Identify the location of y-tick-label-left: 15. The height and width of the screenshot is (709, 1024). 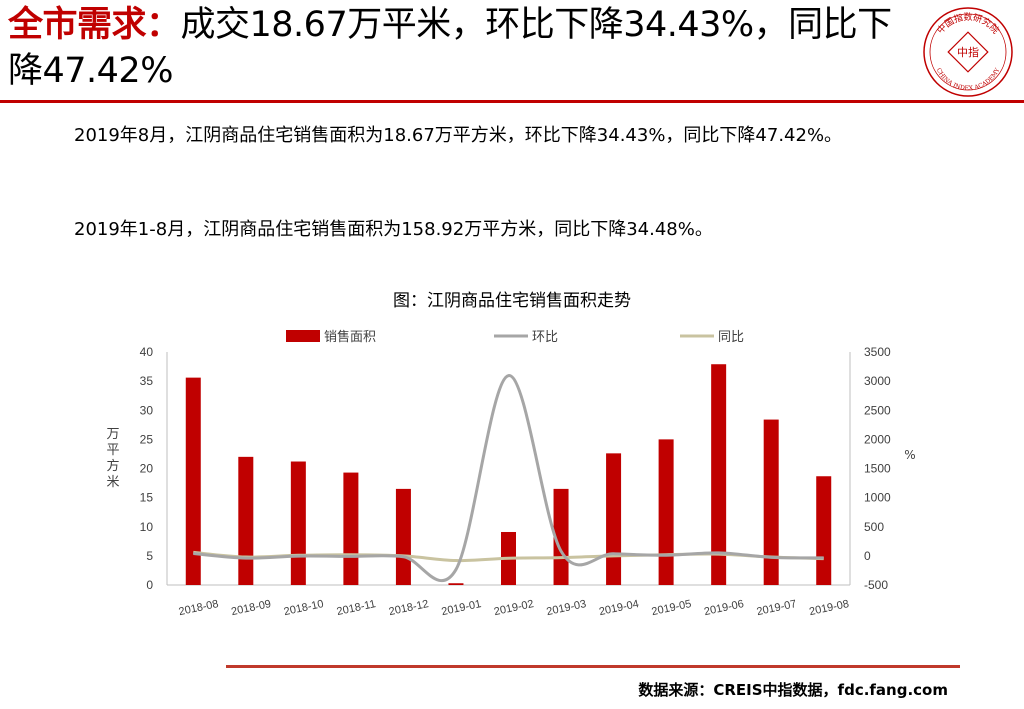
(147, 498).